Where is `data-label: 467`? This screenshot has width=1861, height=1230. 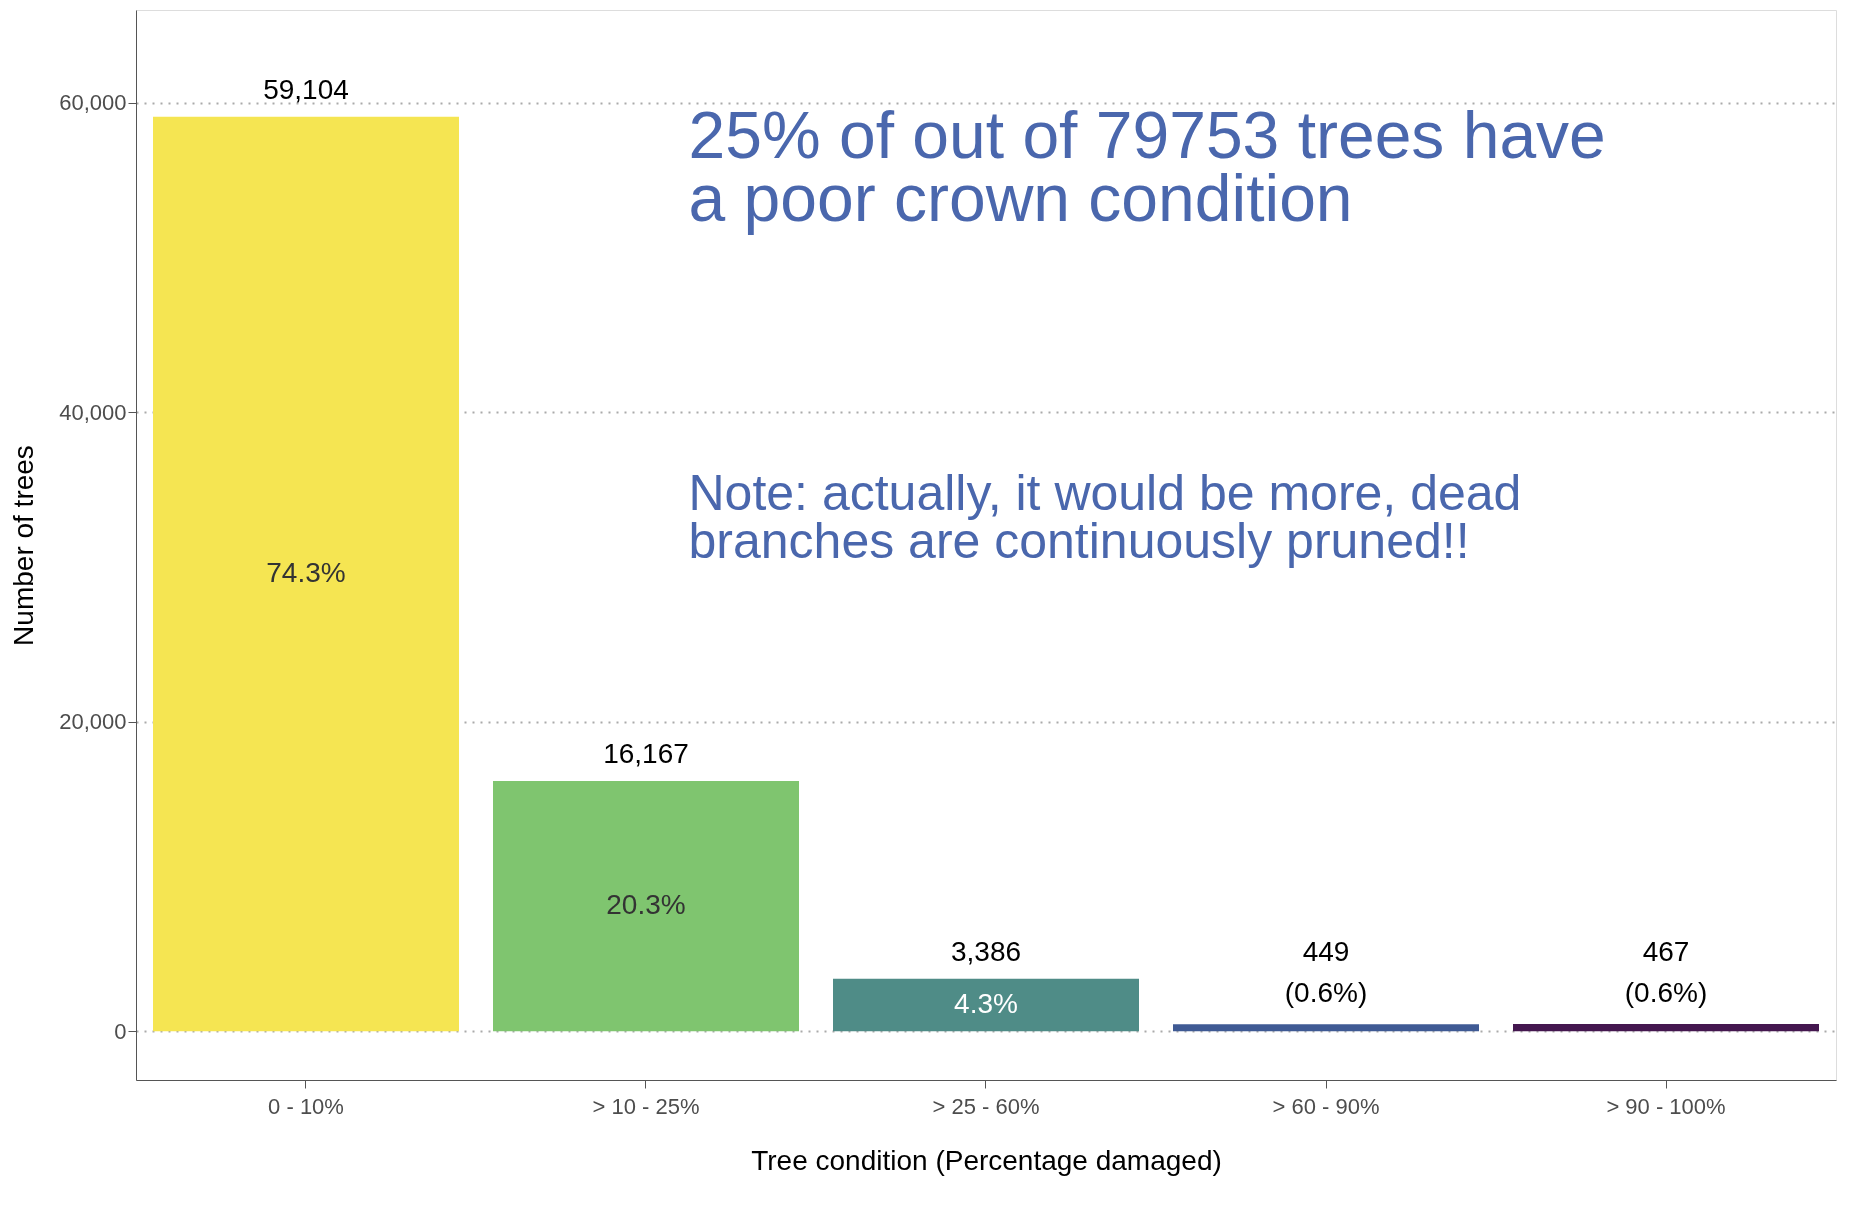 data-label: 467 is located at coordinates (1666, 952).